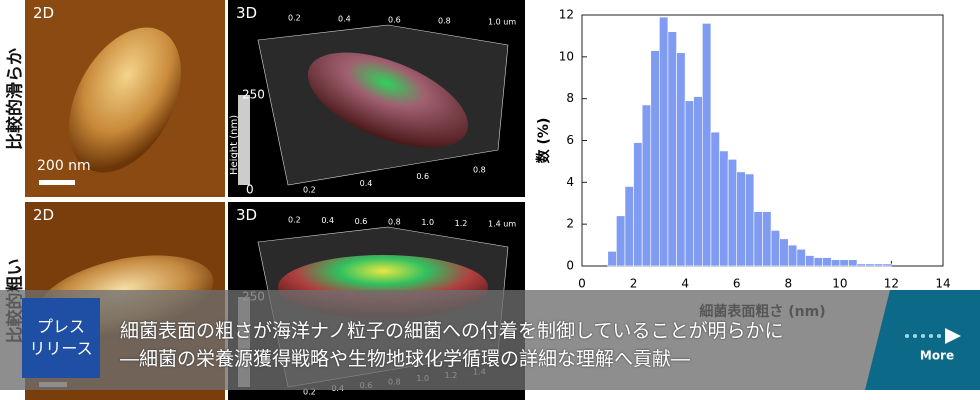 Image resolution: width=980 pixels, height=400 pixels. Describe the element at coordinates (891, 284) in the screenshot. I see `x-tick-label: 12` at that location.